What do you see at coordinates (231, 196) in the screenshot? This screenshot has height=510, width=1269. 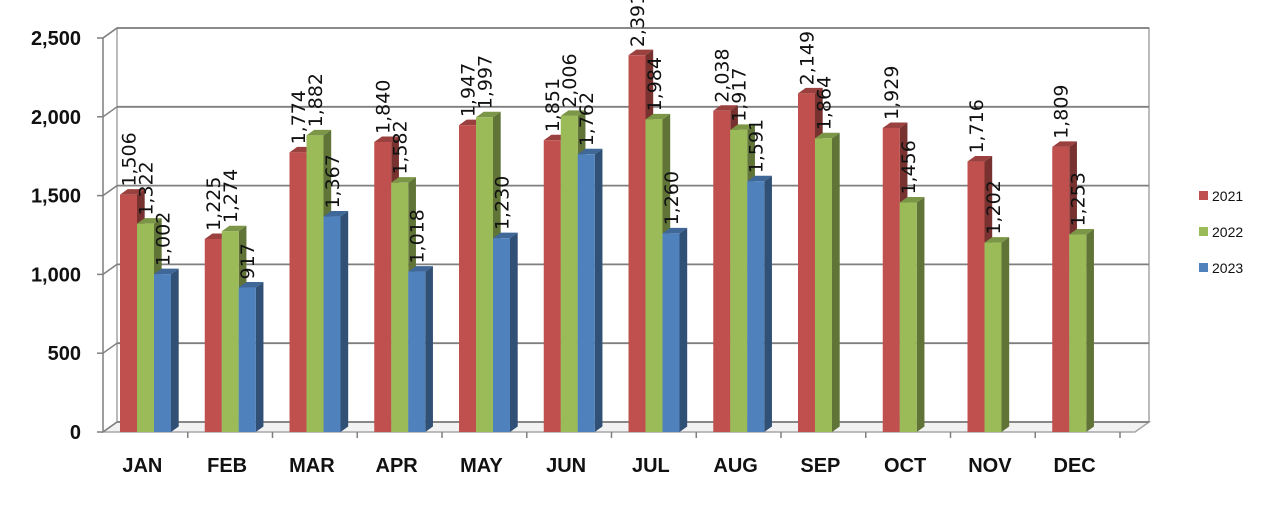 I see `data-label: 1,274` at bounding box center [231, 196].